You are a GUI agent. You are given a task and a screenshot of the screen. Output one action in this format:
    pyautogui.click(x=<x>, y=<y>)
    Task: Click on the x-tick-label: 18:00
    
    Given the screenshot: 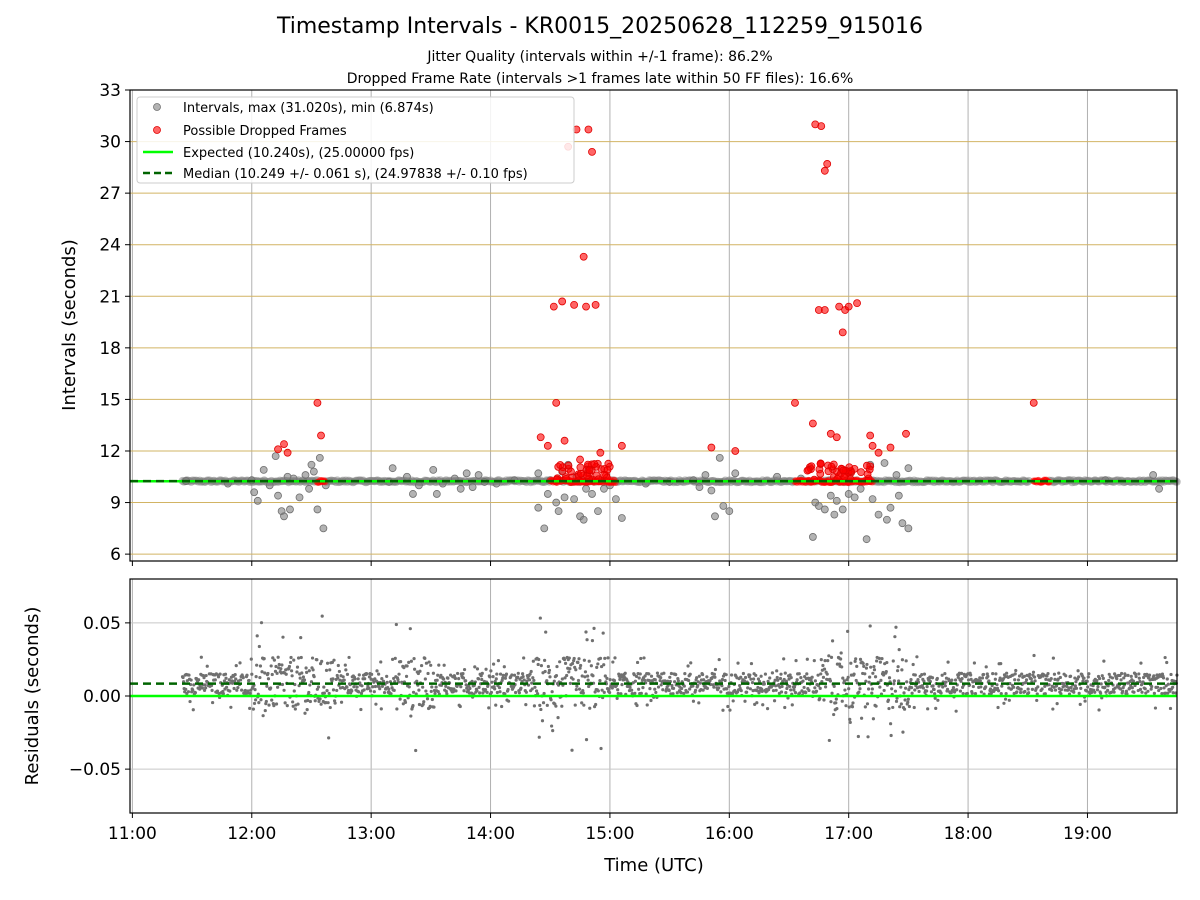 What is the action you would take?
    pyautogui.click(x=968, y=834)
    